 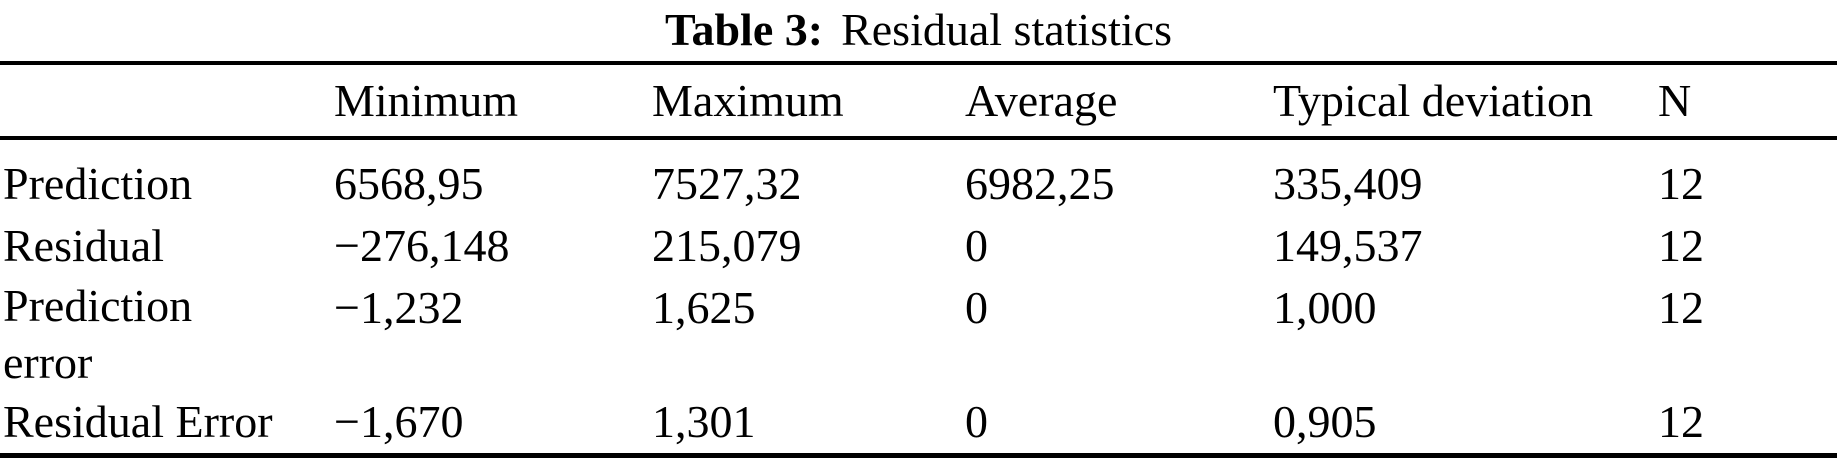 What do you see at coordinates (1348, 245) in the screenshot?
I see `cell-typical-deviation: 149,537` at bounding box center [1348, 245].